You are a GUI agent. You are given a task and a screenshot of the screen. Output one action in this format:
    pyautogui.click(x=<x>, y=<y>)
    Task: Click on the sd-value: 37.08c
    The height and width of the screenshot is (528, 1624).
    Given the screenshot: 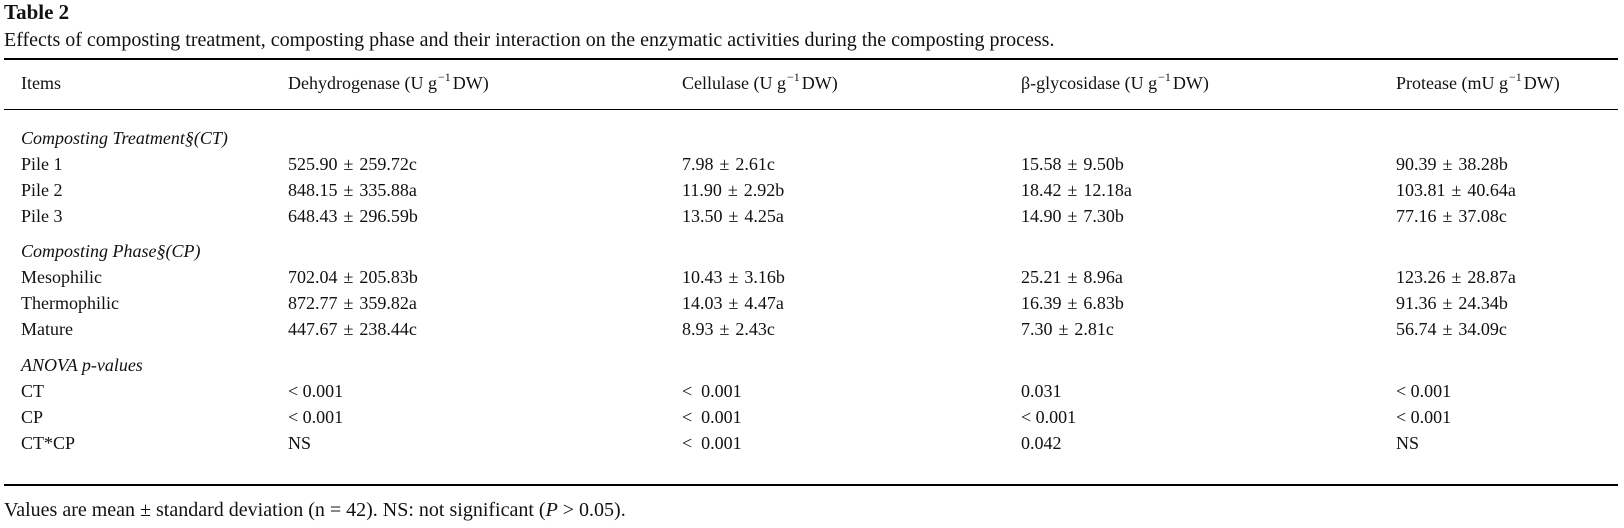 What is the action you would take?
    pyautogui.click(x=1482, y=216)
    